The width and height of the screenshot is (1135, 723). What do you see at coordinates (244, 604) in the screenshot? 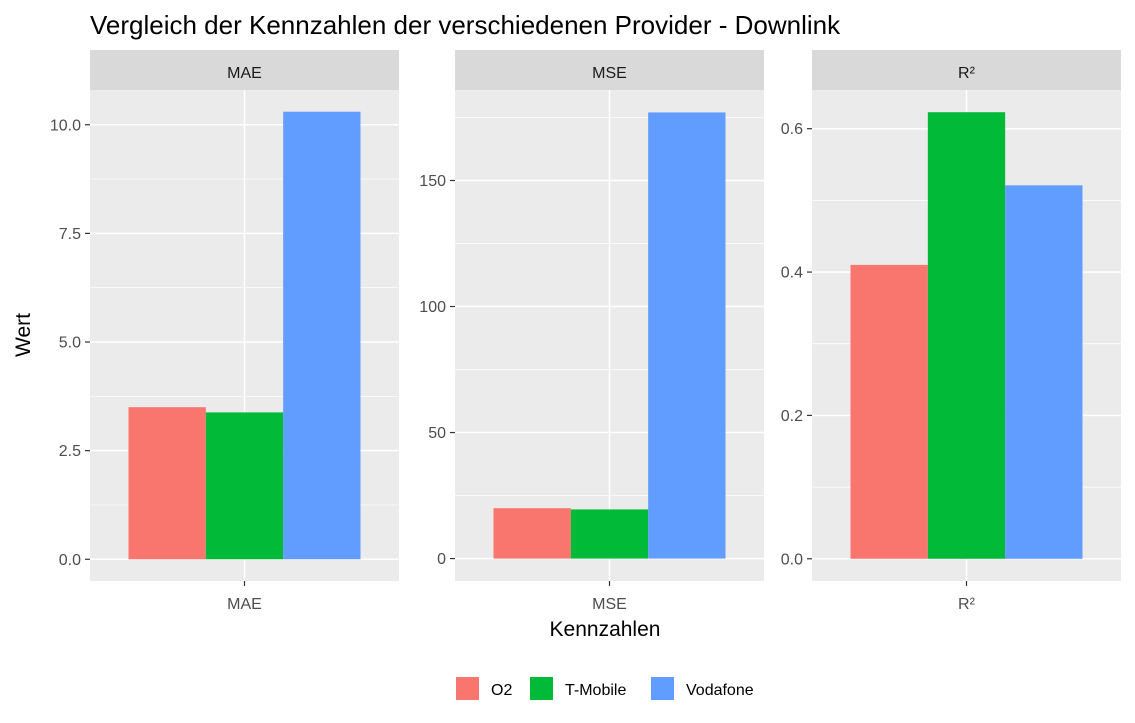
I see `x-tick-label: MAE` at bounding box center [244, 604].